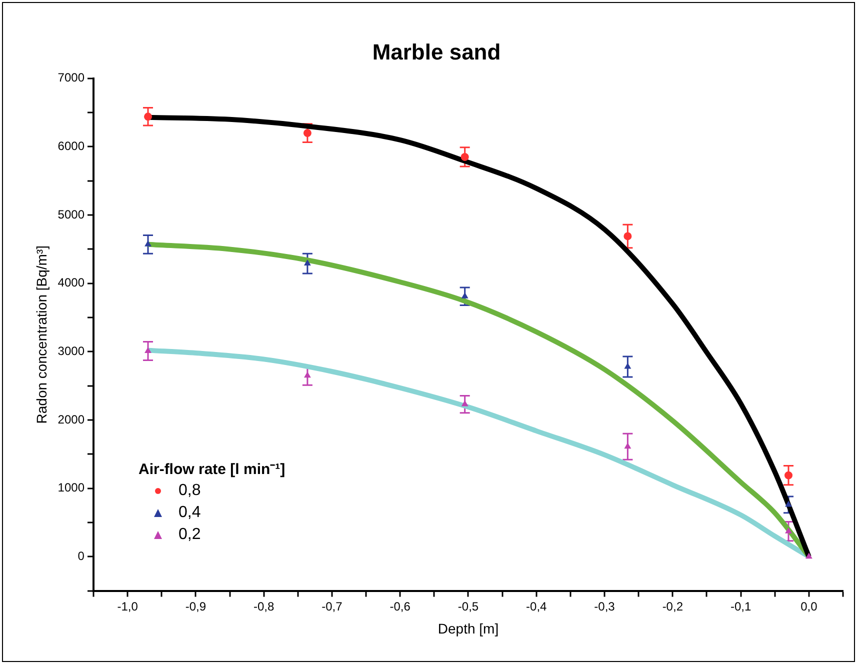 Image resolution: width=857 pixels, height=664 pixels. Describe the element at coordinates (400, 606) in the screenshot. I see `x-tick-label: -0,6` at that location.